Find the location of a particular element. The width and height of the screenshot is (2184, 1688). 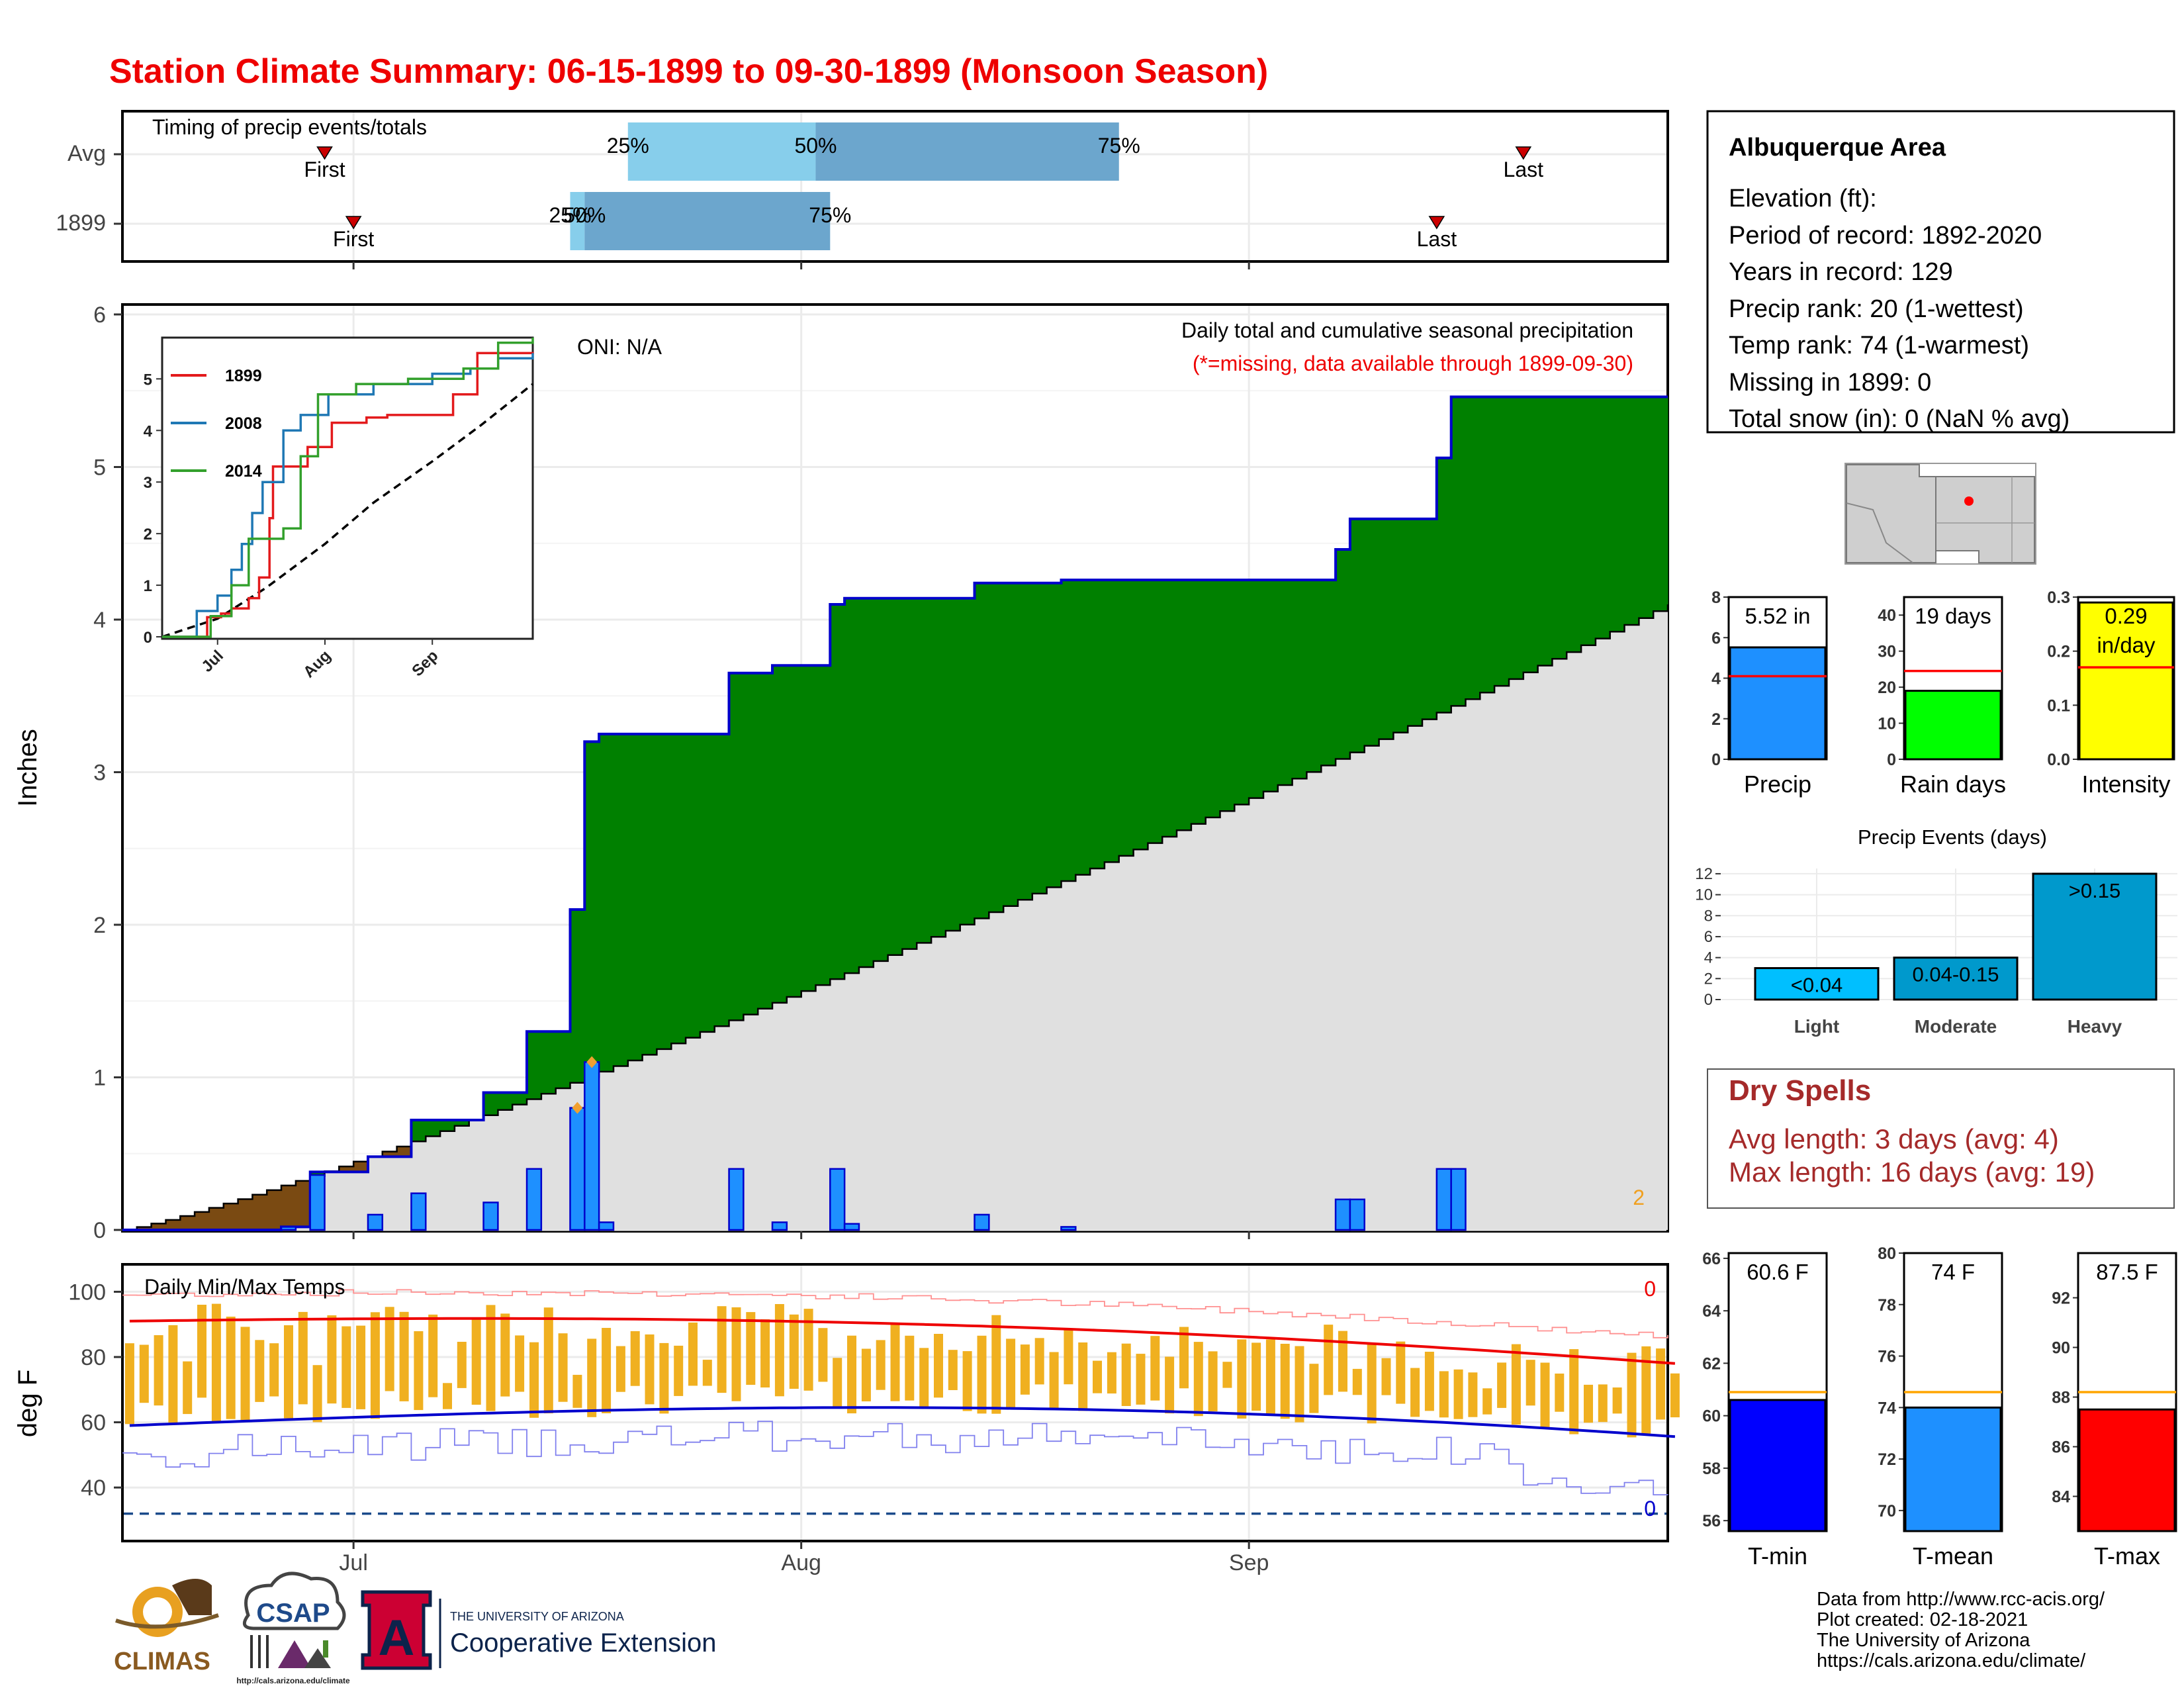

climas-logo-text: CLIMAS is located at coordinates (162, 1661).